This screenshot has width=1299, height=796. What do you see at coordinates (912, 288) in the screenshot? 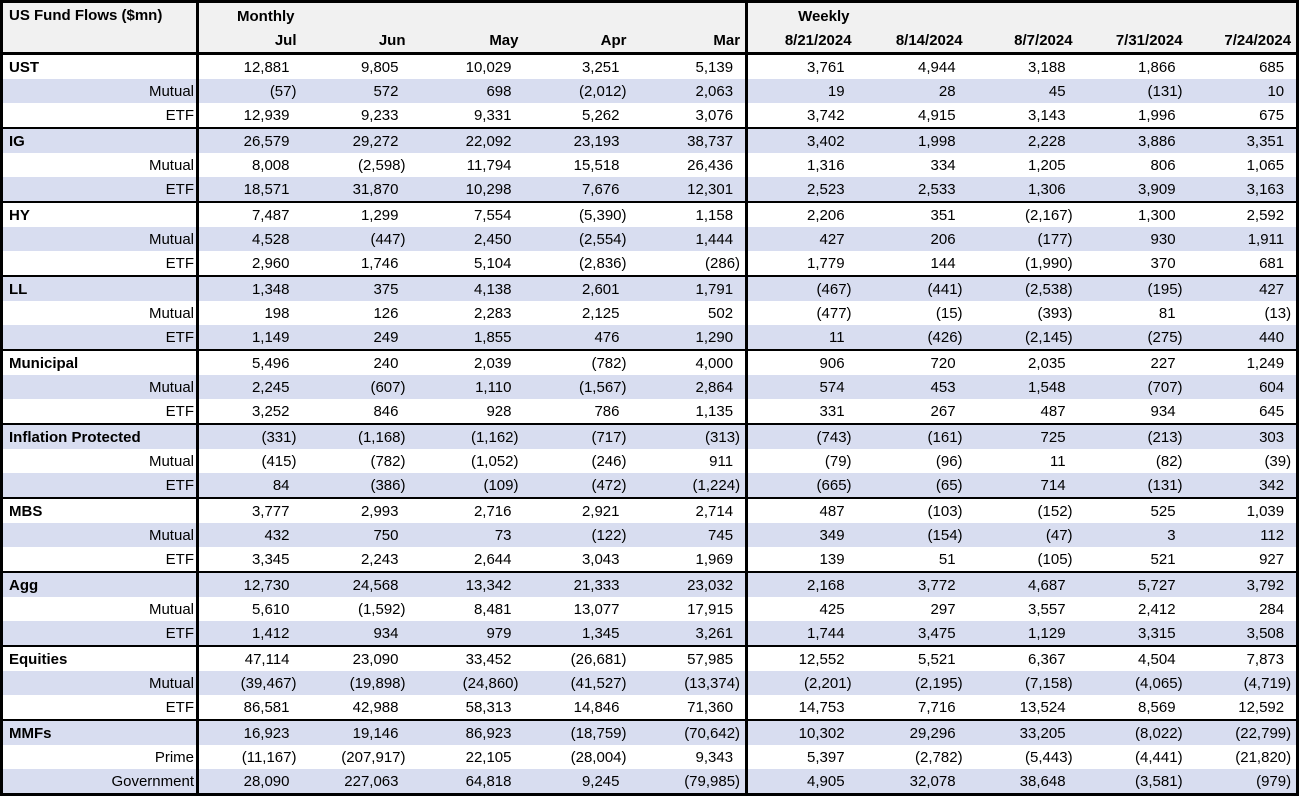
I see `value-cell: (441)` at bounding box center [912, 288].